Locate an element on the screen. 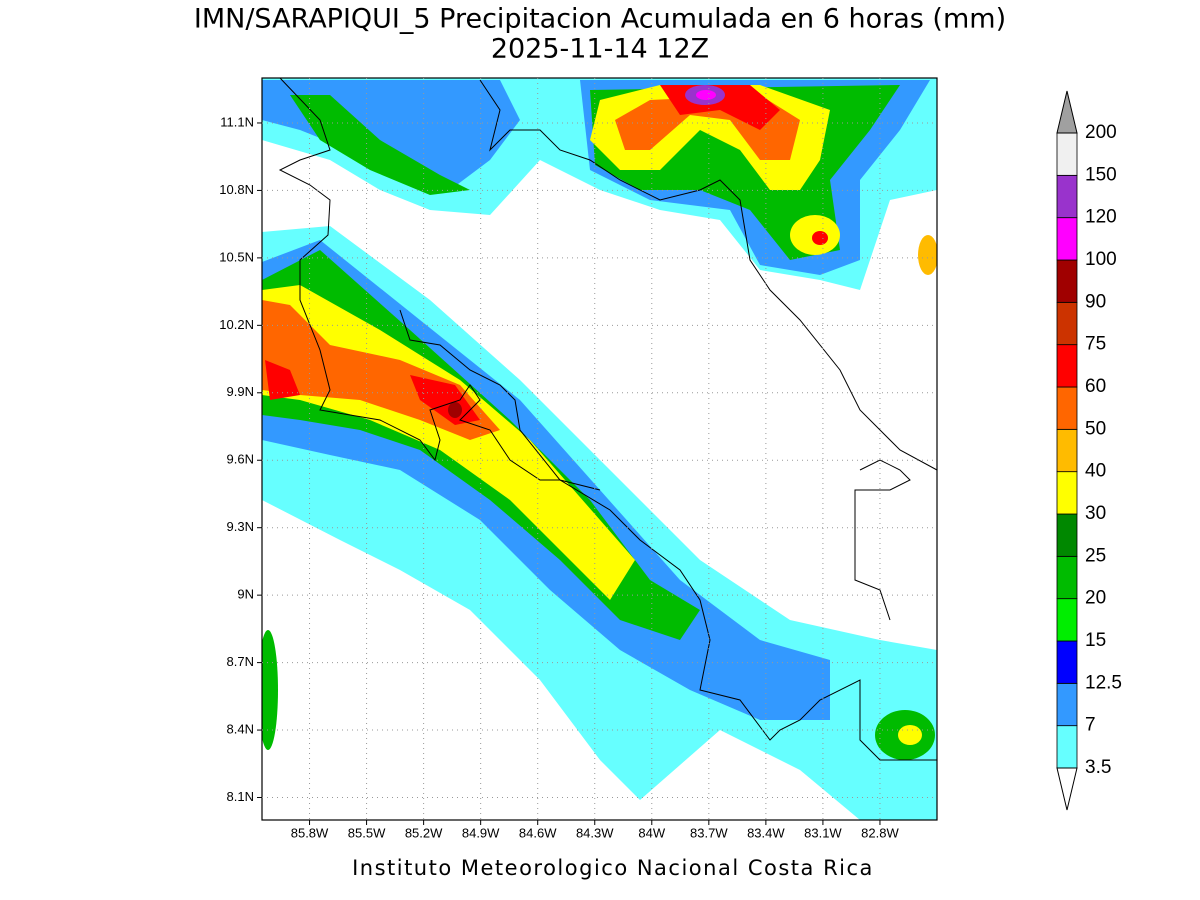  lat-tick-label: 9.3N is located at coordinates (240, 526).